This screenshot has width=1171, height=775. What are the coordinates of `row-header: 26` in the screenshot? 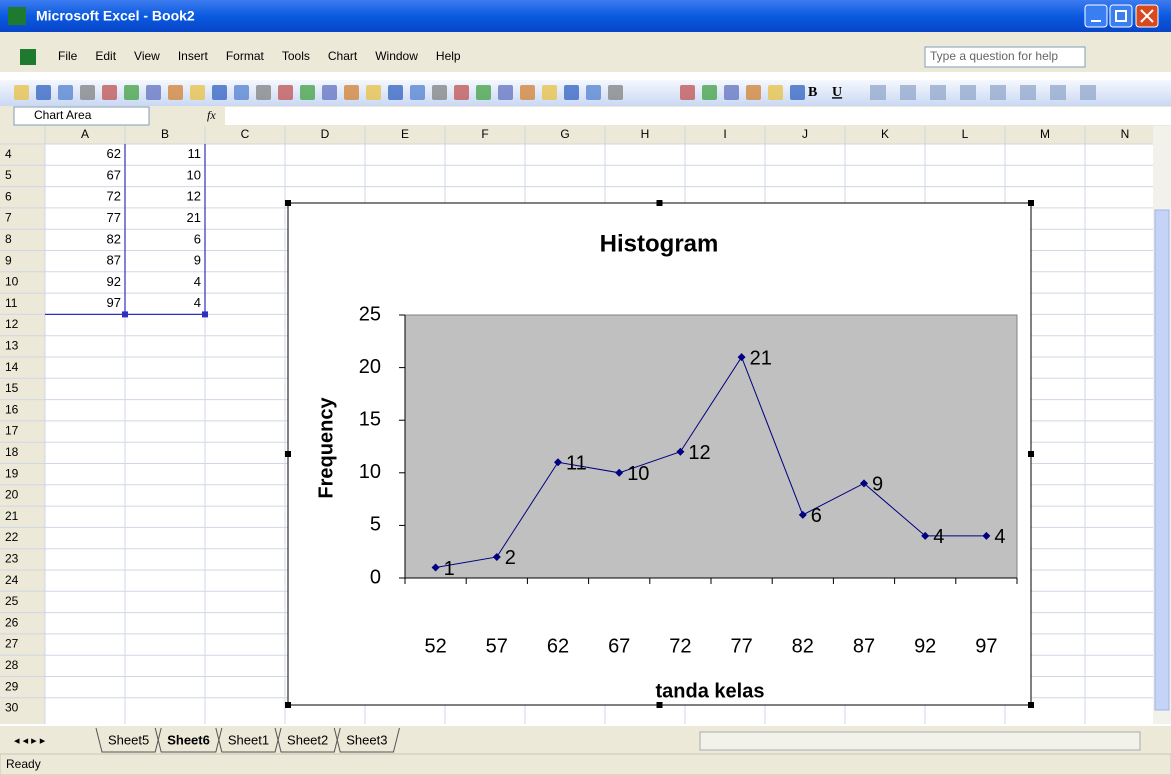 It's located at (12, 622).